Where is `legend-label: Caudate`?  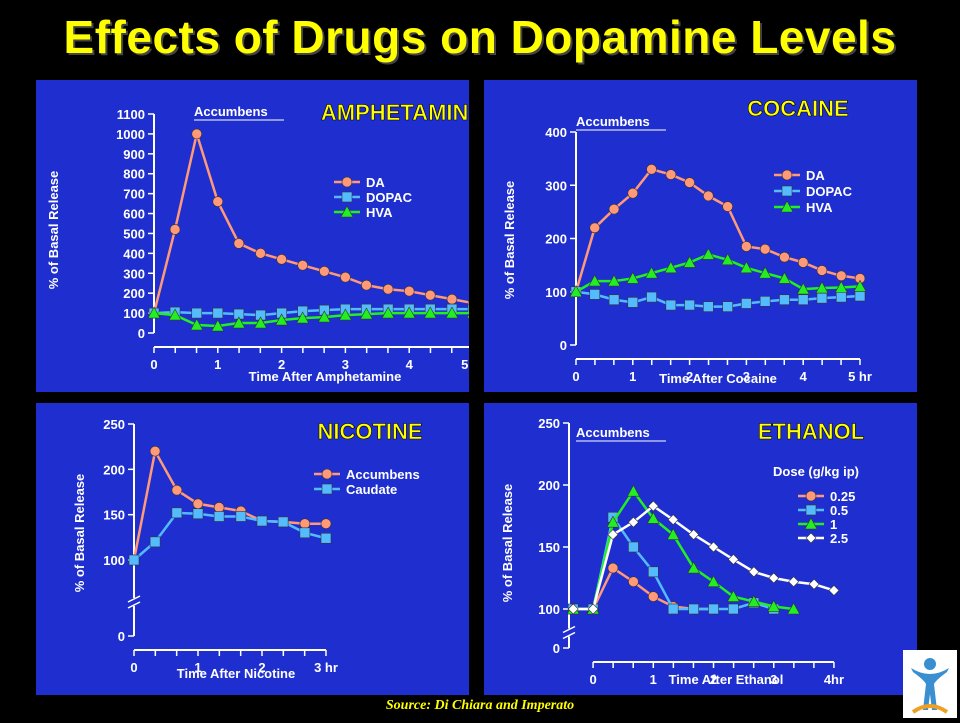
legend-label: Caudate is located at coordinates (371, 489).